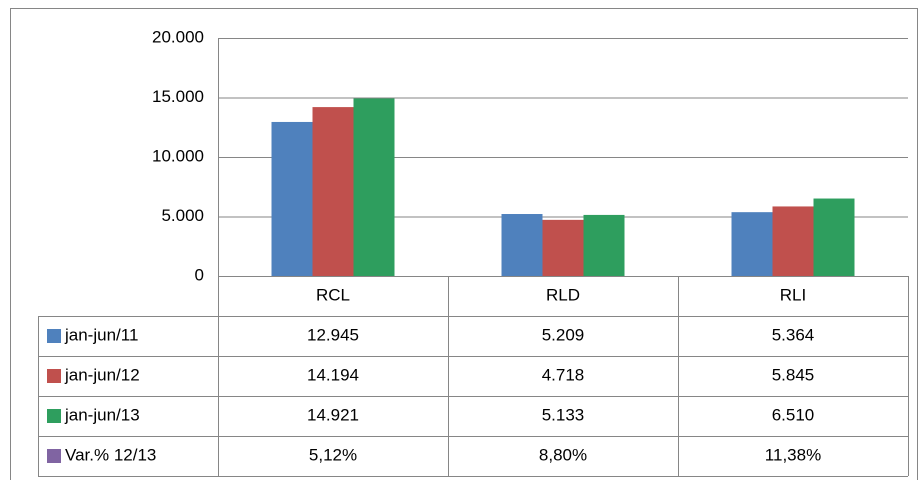 This screenshot has width=922, height=480. Describe the element at coordinates (333, 414) in the screenshot. I see `table-value: 14.921` at that location.